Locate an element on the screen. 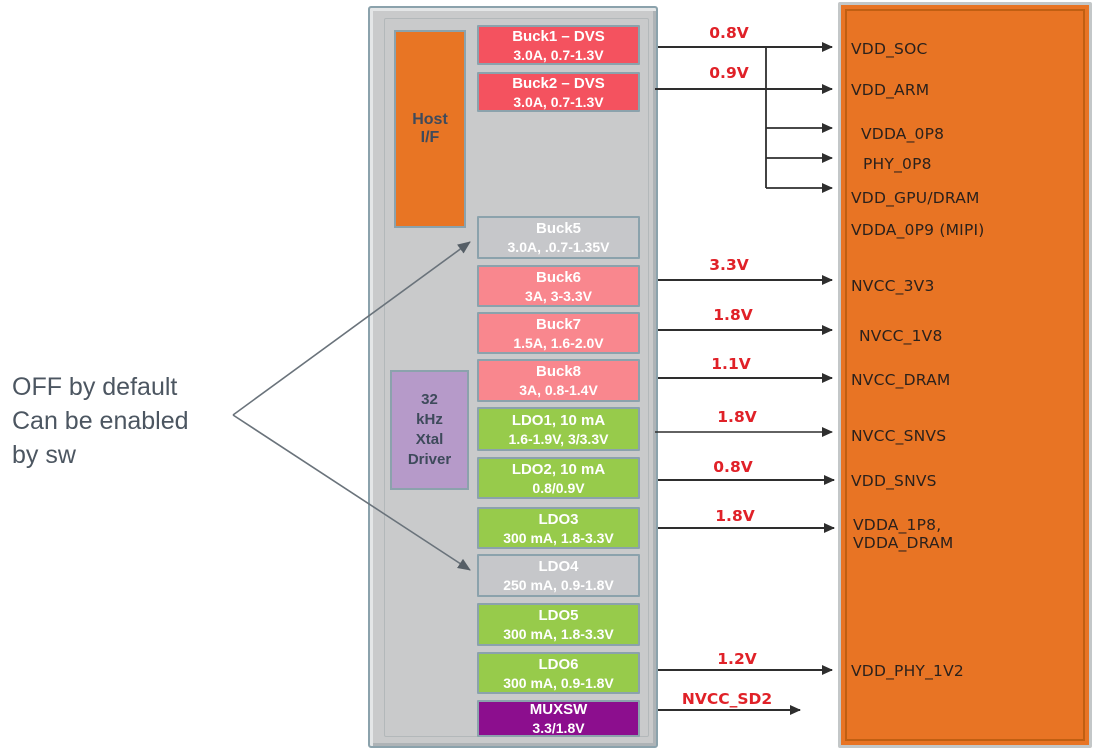 The height and width of the screenshot is (754, 1100). block-buck1: Buck1 – DVS 3.0A, 0.7-1.3V is located at coordinates (558, 45).